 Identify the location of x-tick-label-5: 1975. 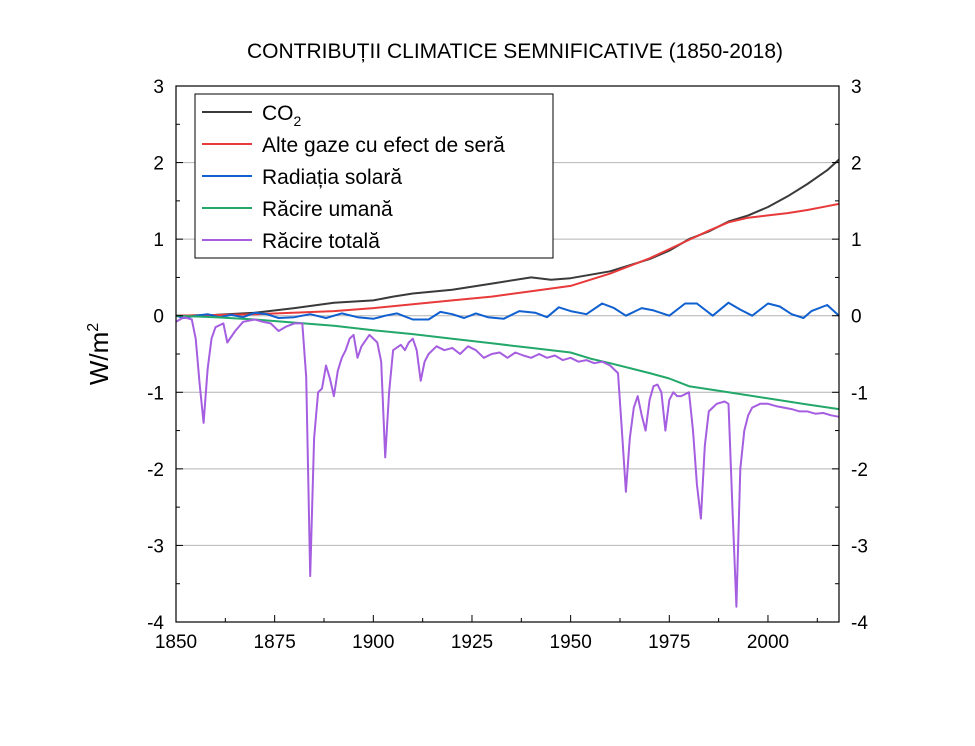
(669, 642).